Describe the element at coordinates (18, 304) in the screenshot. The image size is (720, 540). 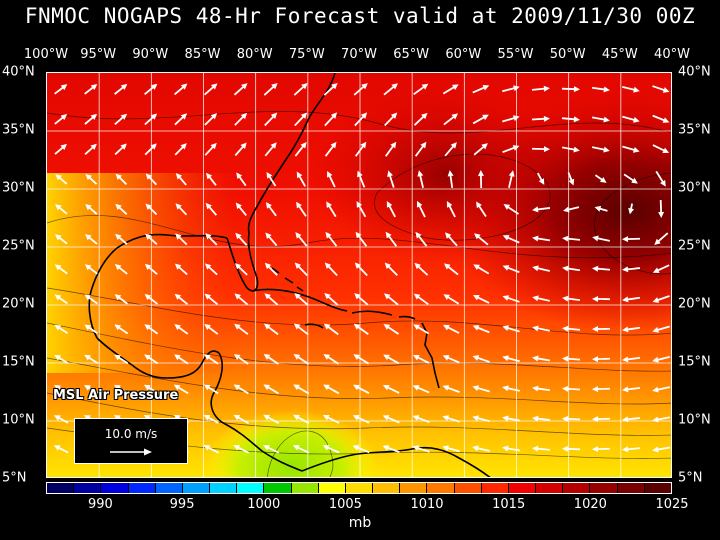
I see `lat-label: 20°N` at that location.